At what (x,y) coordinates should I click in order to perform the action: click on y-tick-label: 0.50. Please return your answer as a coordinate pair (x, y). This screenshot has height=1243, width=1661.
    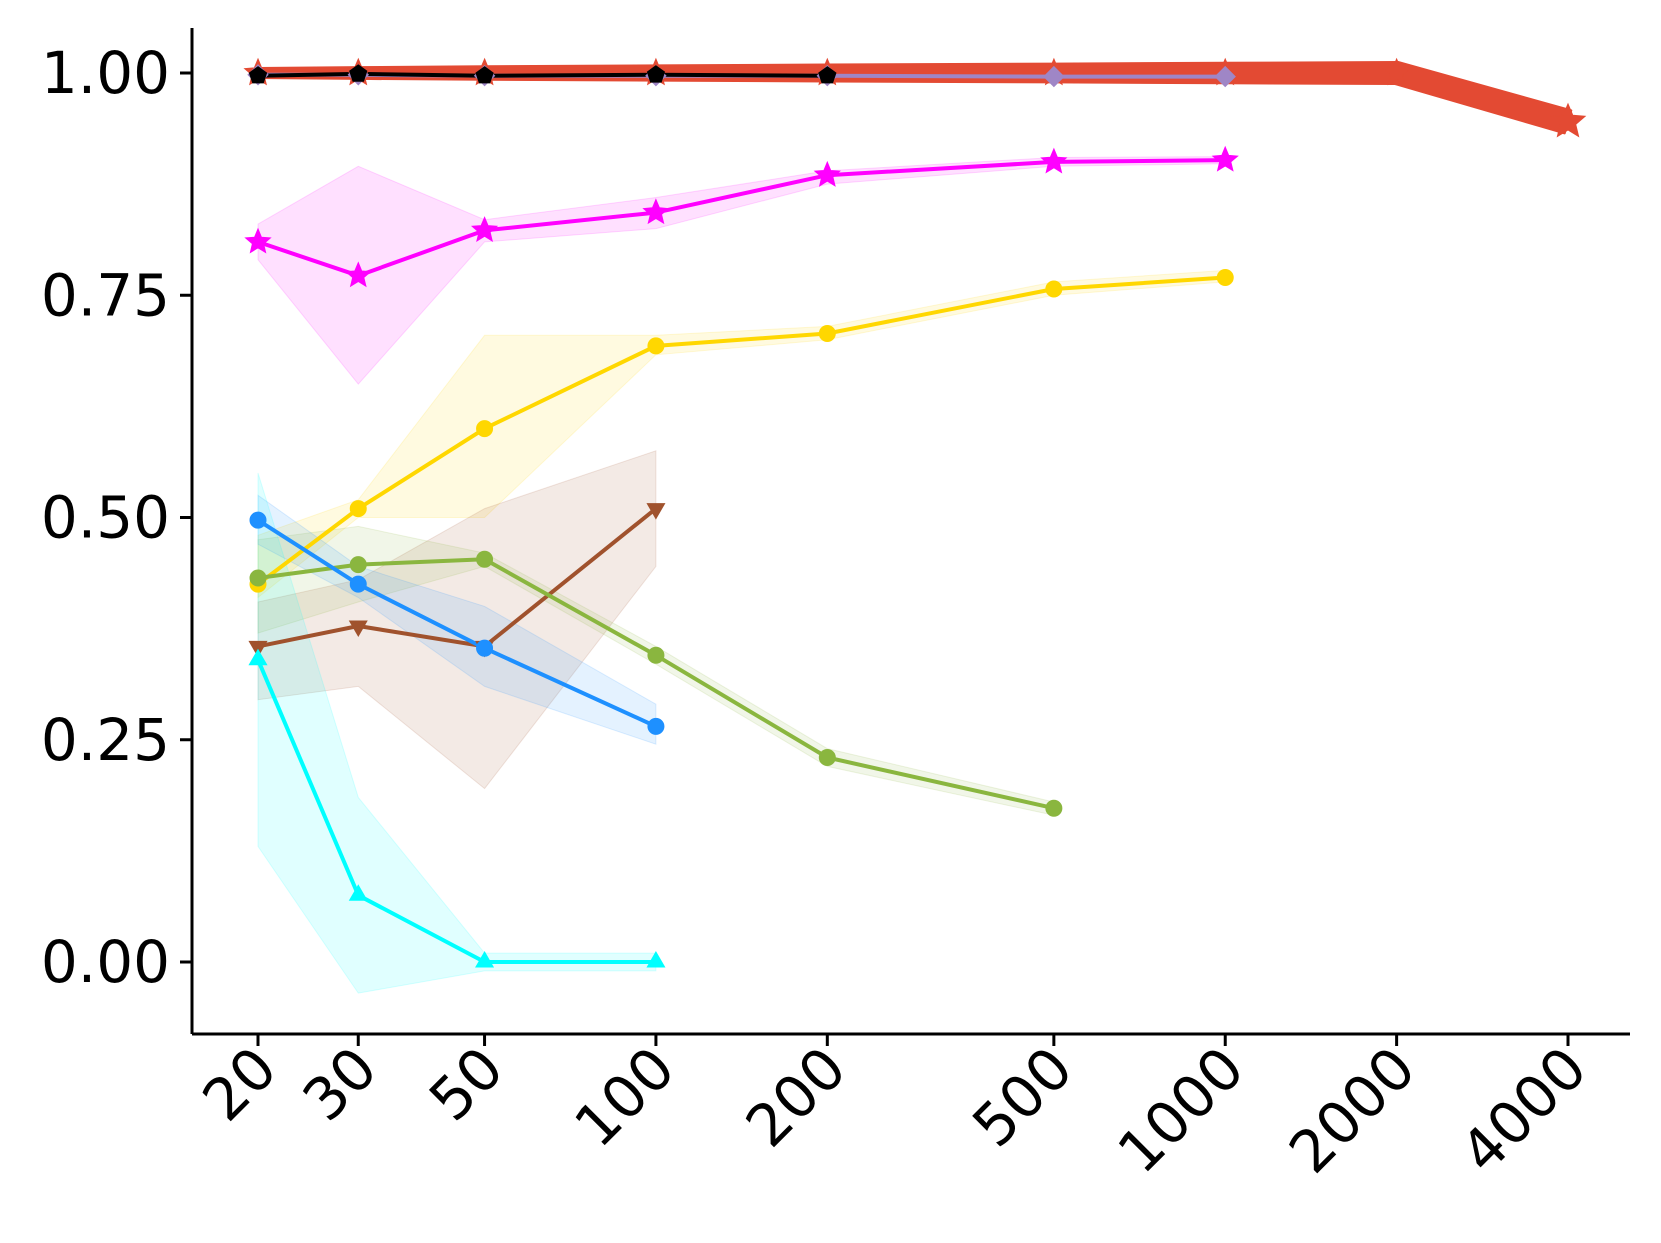
    Looking at the image, I should click on (105, 518).